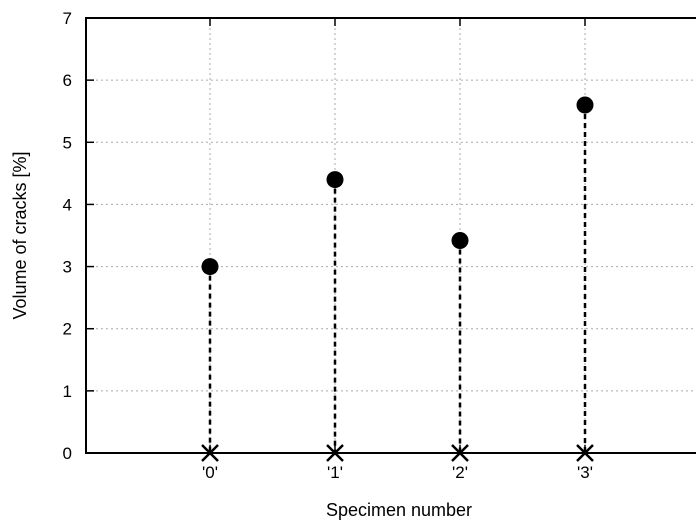  What do you see at coordinates (67, 453) in the screenshot?
I see `y-tick-label: 0` at bounding box center [67, 453].